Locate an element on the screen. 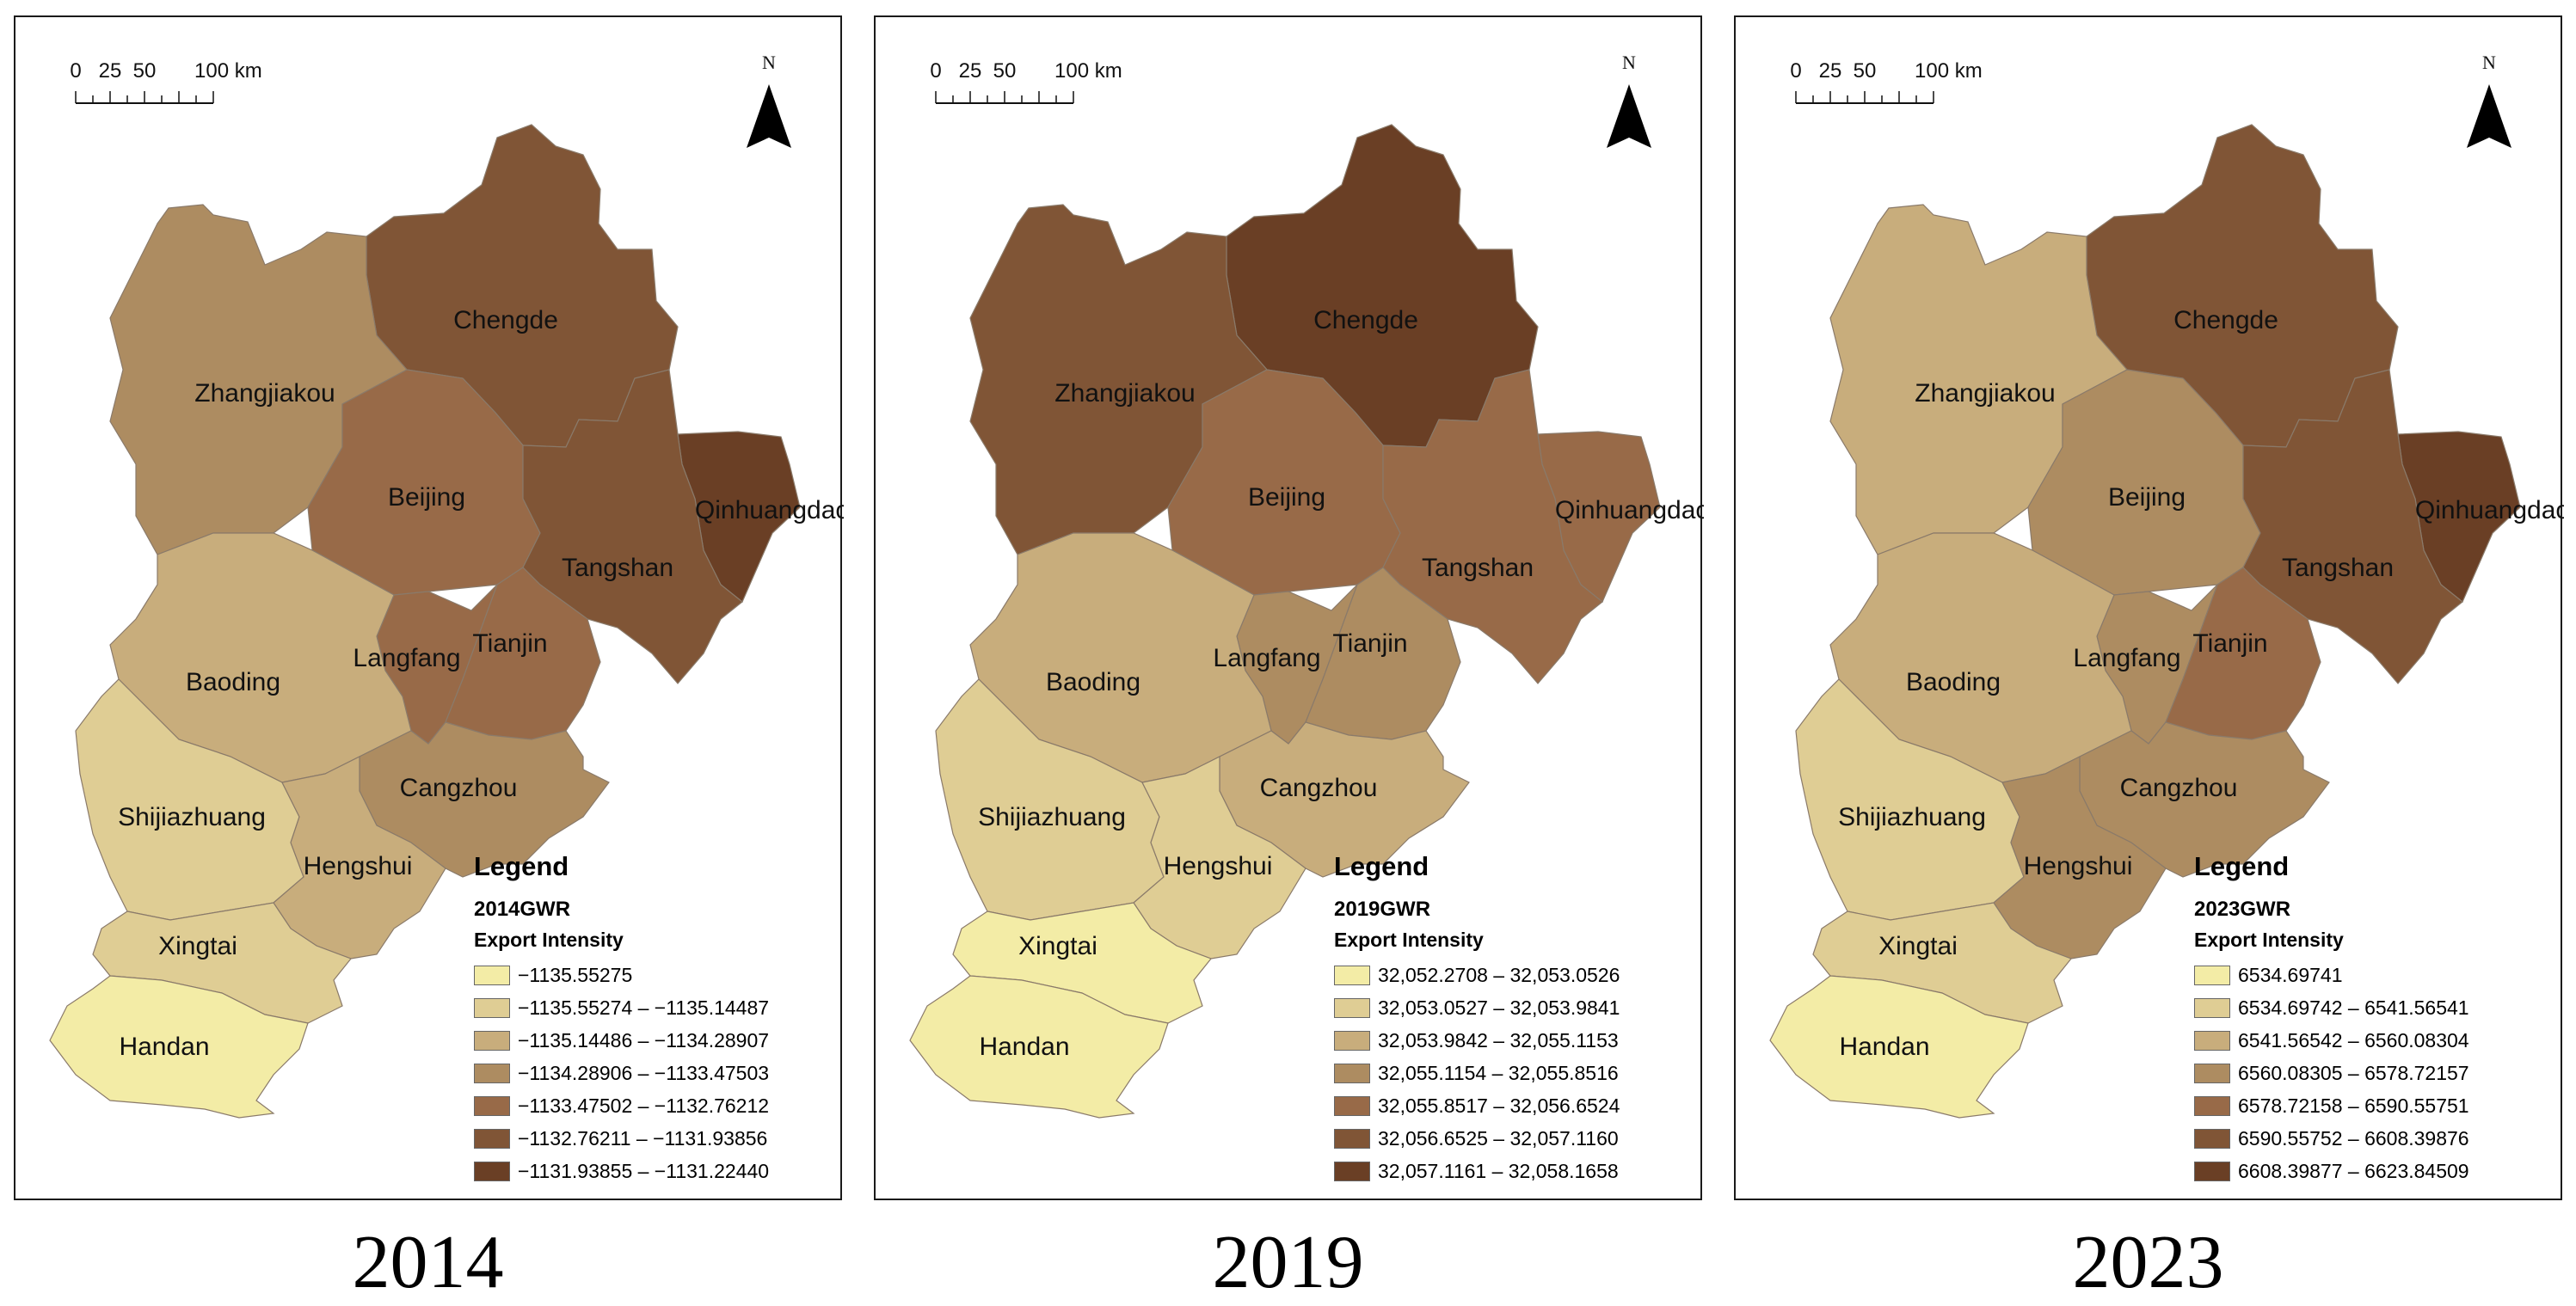 Image resolution: width=2576 pixels, height=1306 pixels. legend-item-label: 32,053.0527 – 32,053.9841 is located at coordinates (1499, 1008).